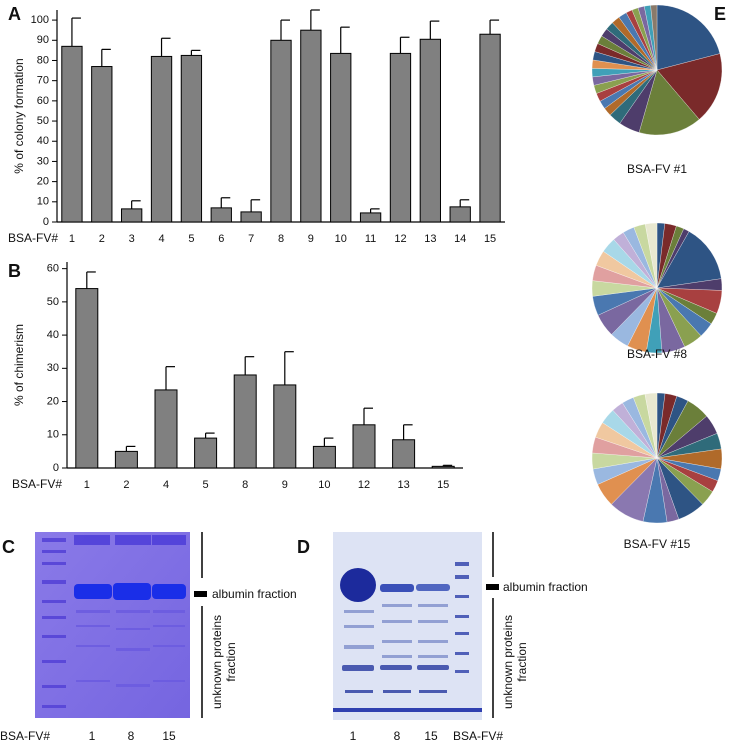 The width and height of the screenshot is (736, 744). I want to click on x-tick-label: 3, so click(132, 239).